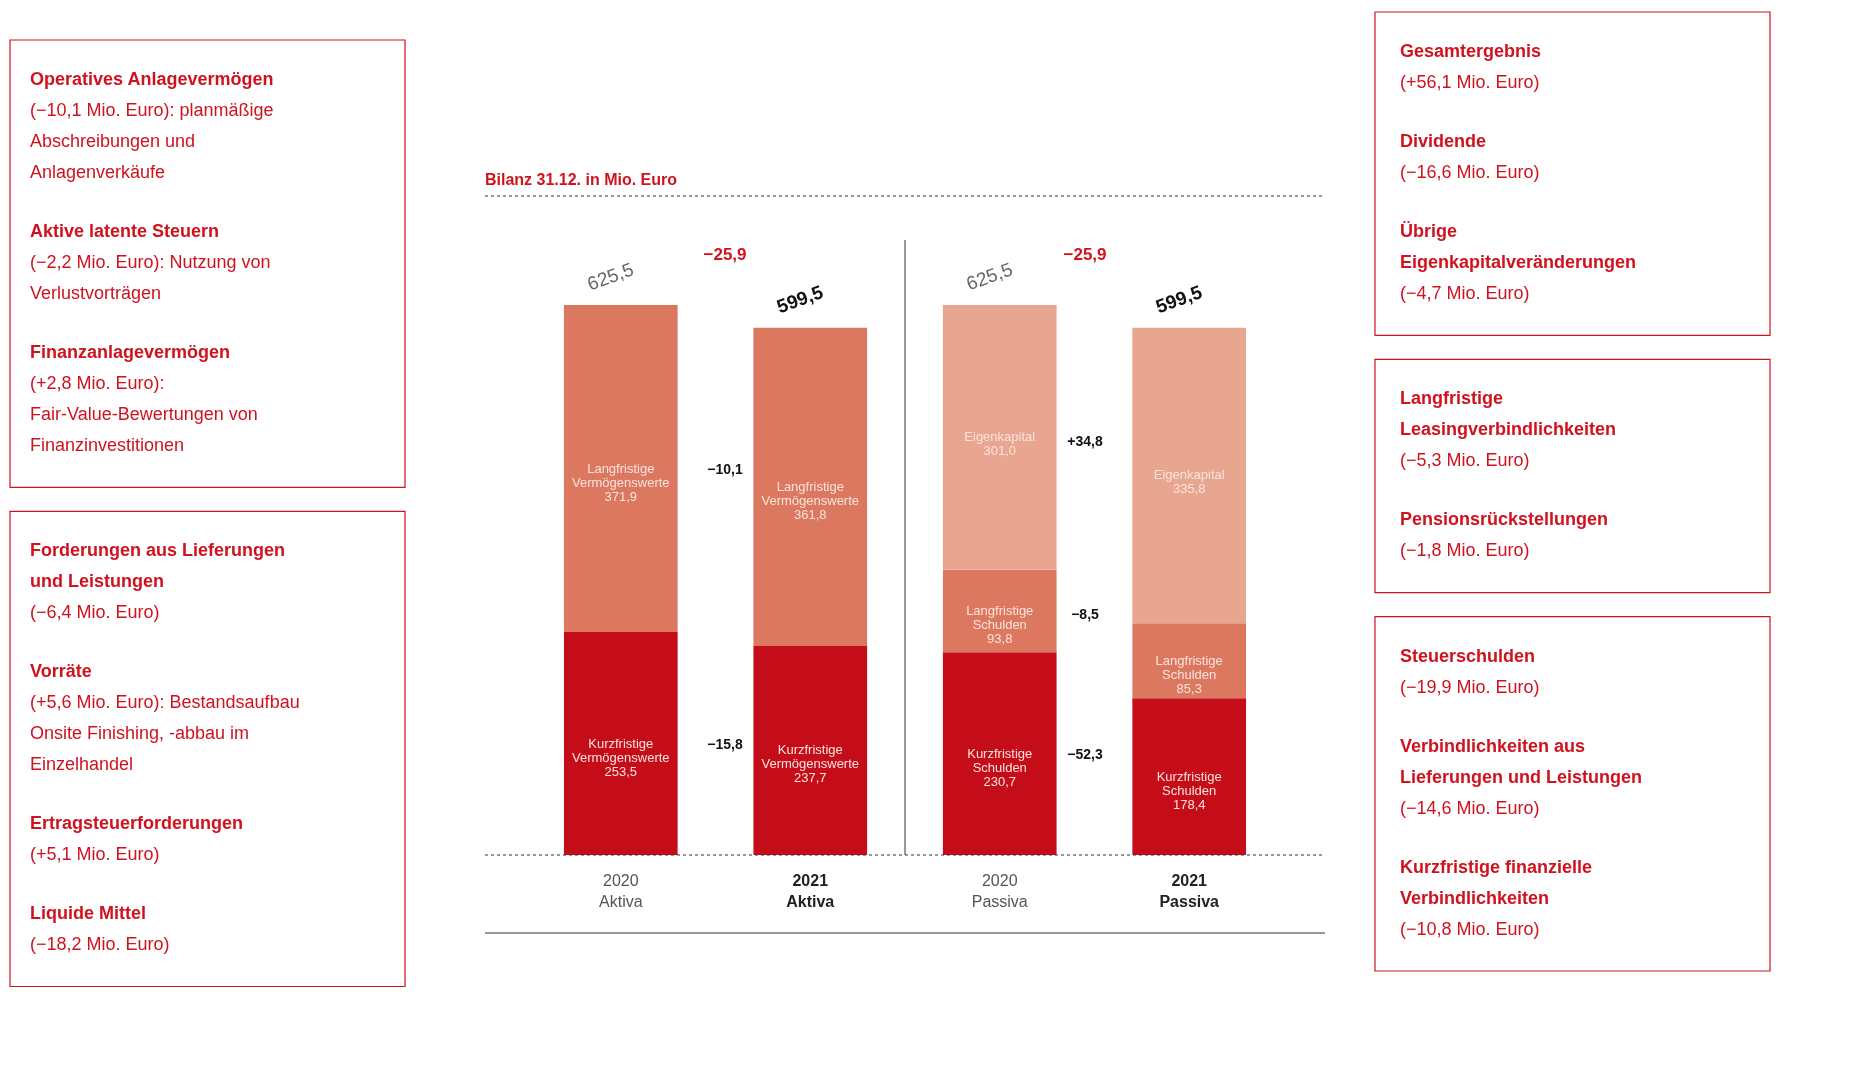  I want to click on text: Langfristige Vermögenswerte, so click(810, 493).